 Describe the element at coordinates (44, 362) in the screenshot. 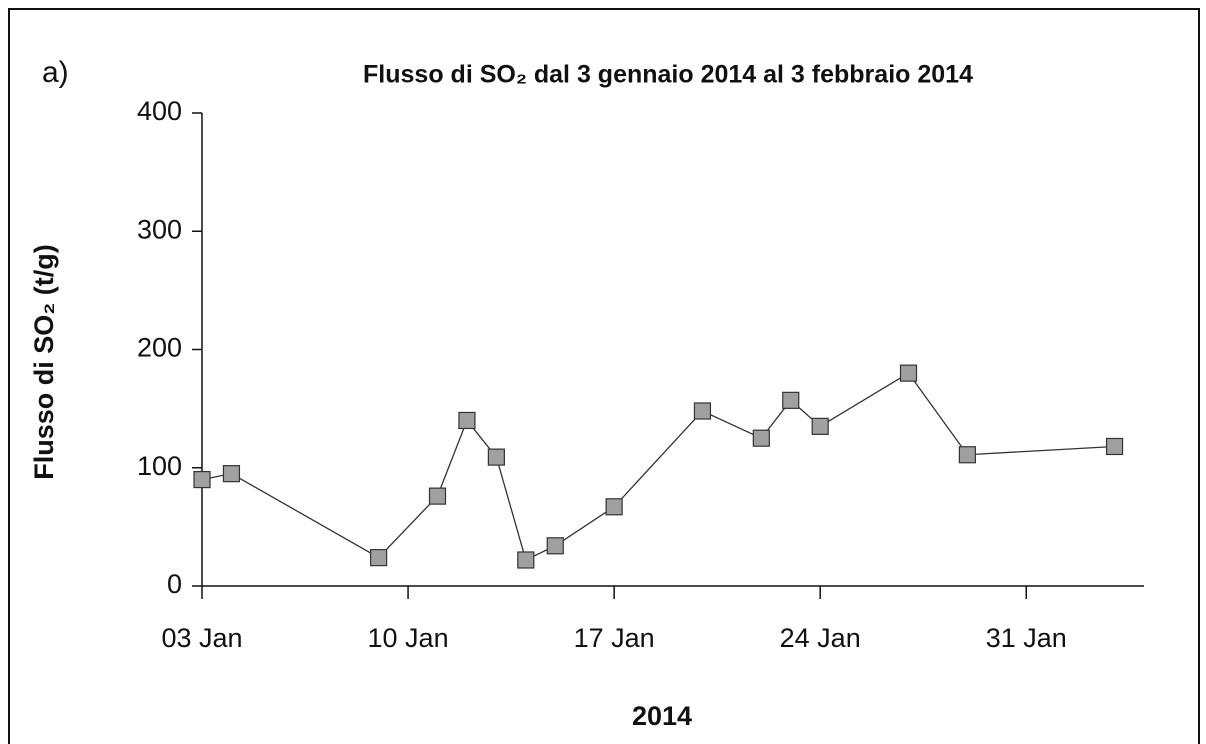

I see `y-axis-label: Flusso di SO₂ (t/g)` at that location.